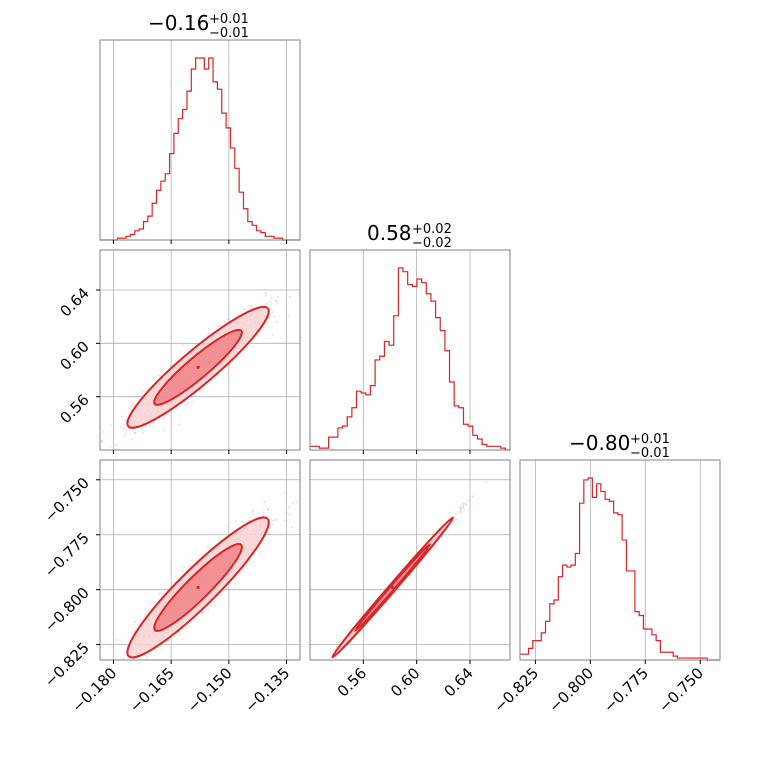  I want to click on scatter-panel-2-3: 0.56 0.60 0.64, so click(403, 579).